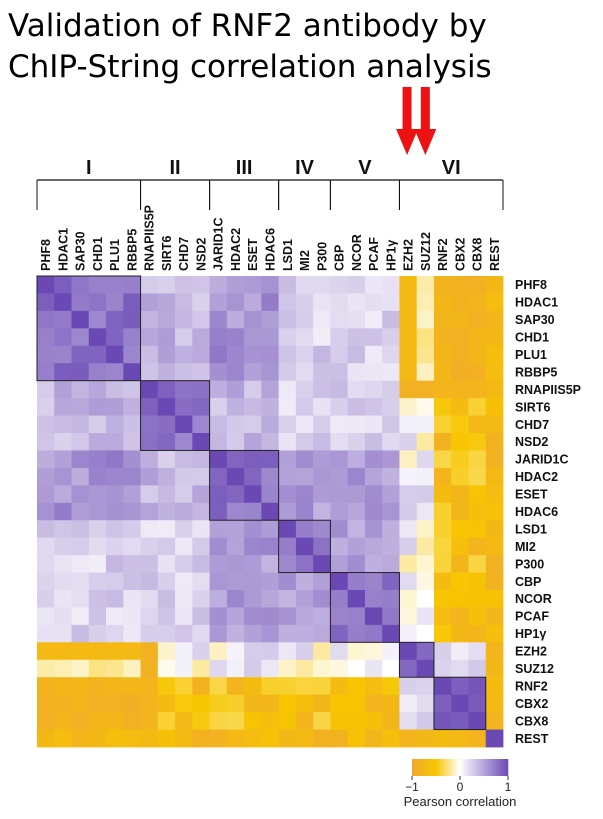 Image resolution: width=603 pixels, height=819 pixels. What do you see at coordinates (167, 253) in the screenshot?
I see `column-label: SIRT6` at bounding box center [167, 253].